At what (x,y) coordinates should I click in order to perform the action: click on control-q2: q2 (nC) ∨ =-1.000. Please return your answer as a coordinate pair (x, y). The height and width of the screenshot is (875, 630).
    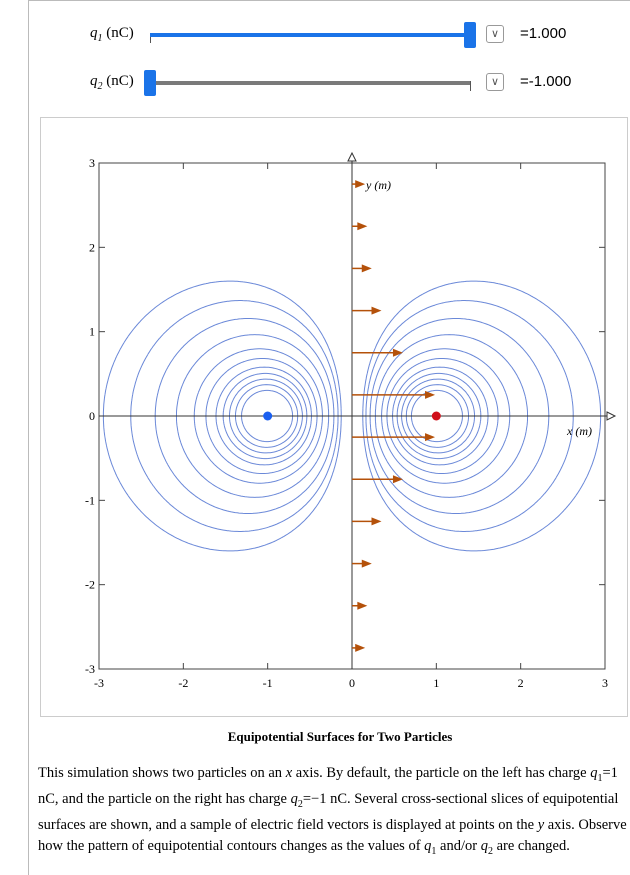
    Looking at the image, I should click on (315, 83).